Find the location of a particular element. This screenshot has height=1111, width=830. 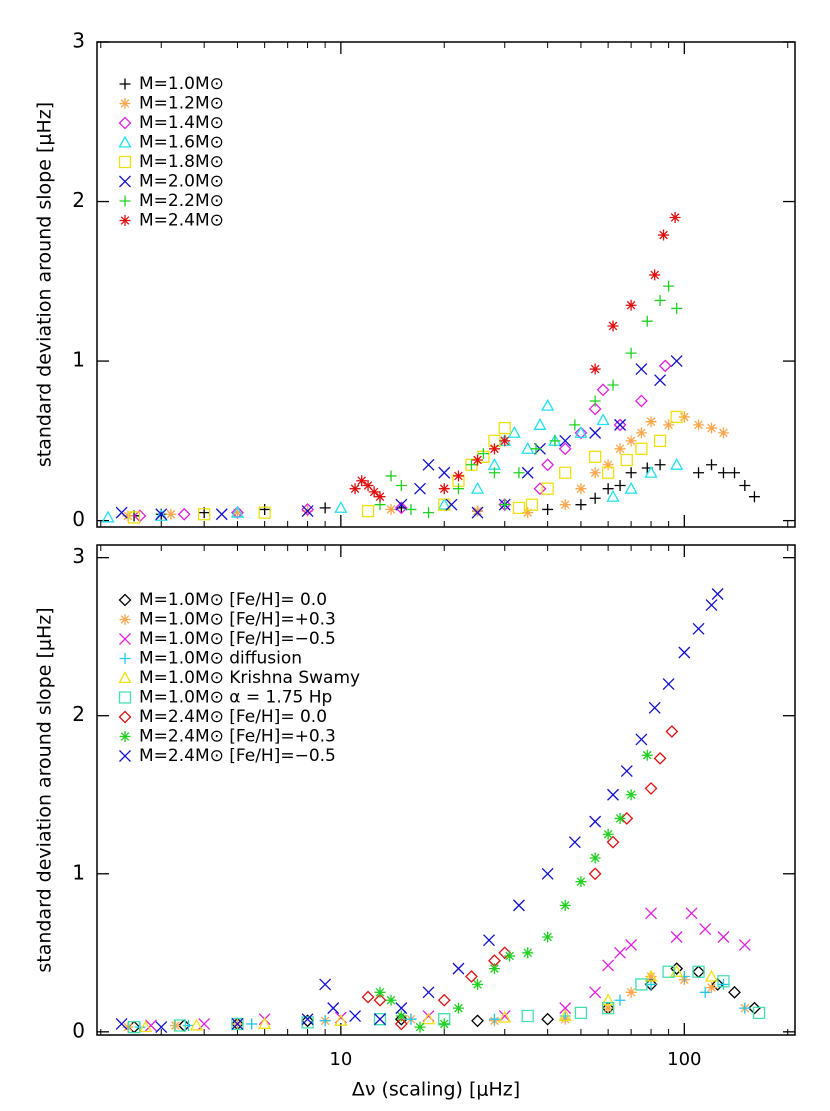

y-tick-label: 1 is located at coordinates (78, 872).